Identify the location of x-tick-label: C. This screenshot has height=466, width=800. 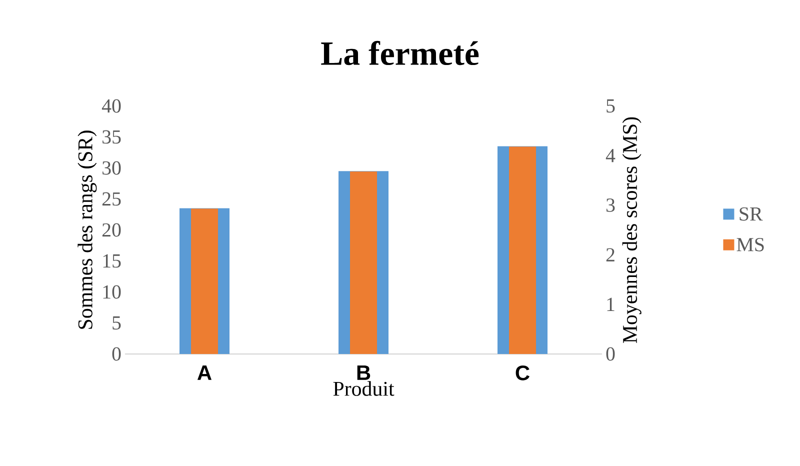
(523, 373).